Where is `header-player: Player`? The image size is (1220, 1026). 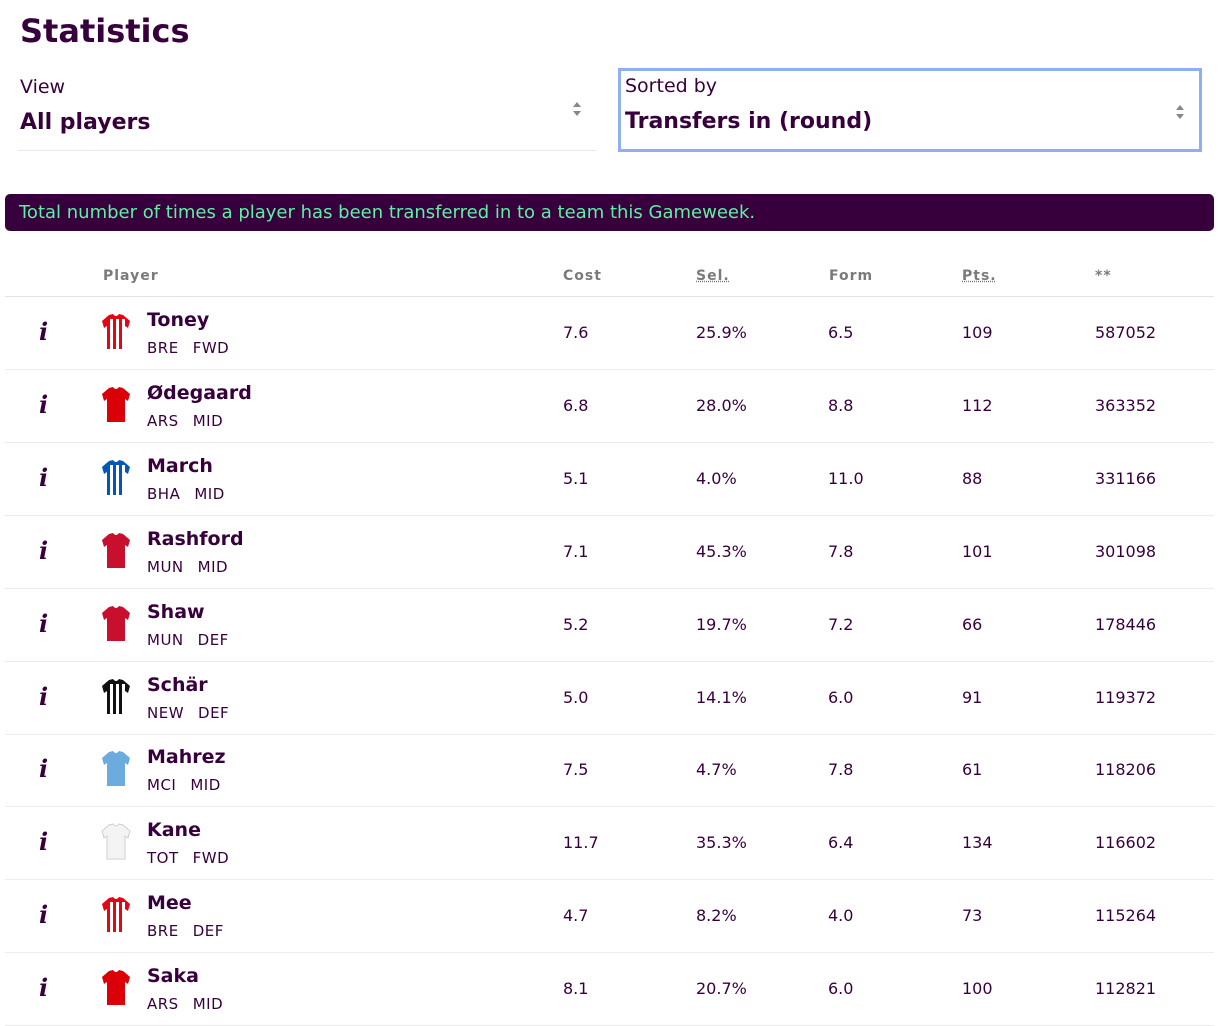
header-player: Player is located at coordinates (131, 276).